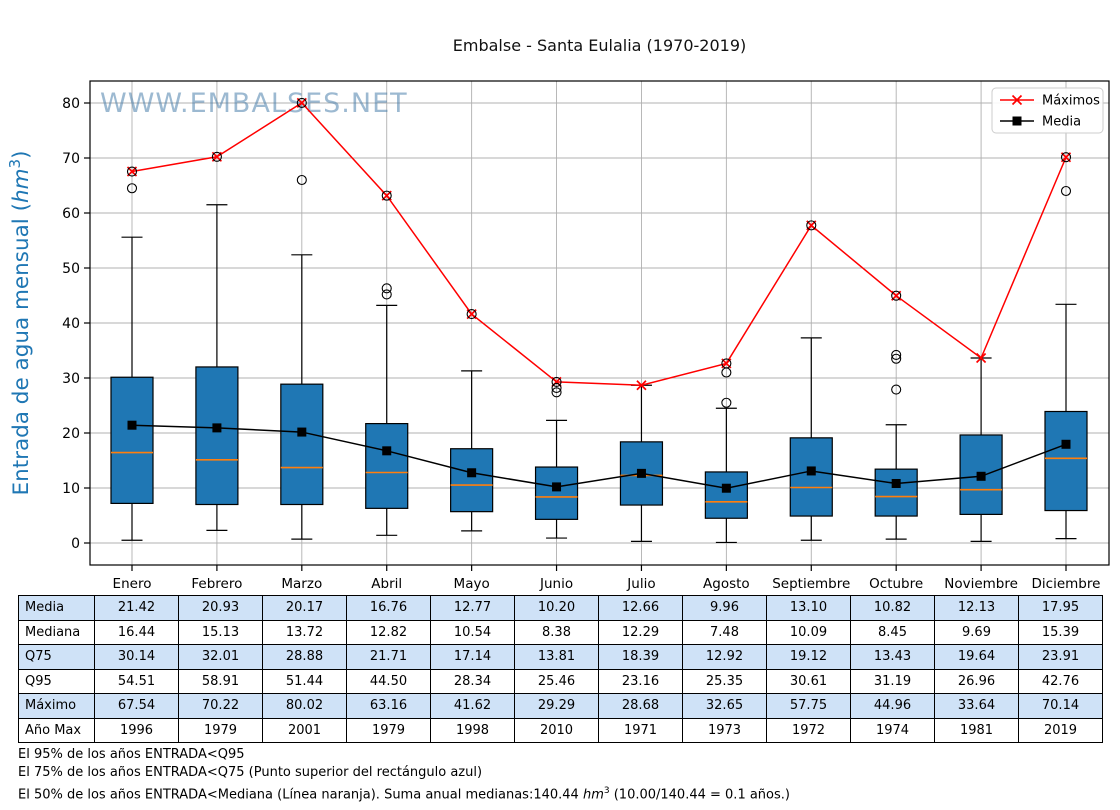 Image resolution: width=1120 pixels, height=810 pixels. I want to click on table-row-label: Máximo, so click(56, 706).